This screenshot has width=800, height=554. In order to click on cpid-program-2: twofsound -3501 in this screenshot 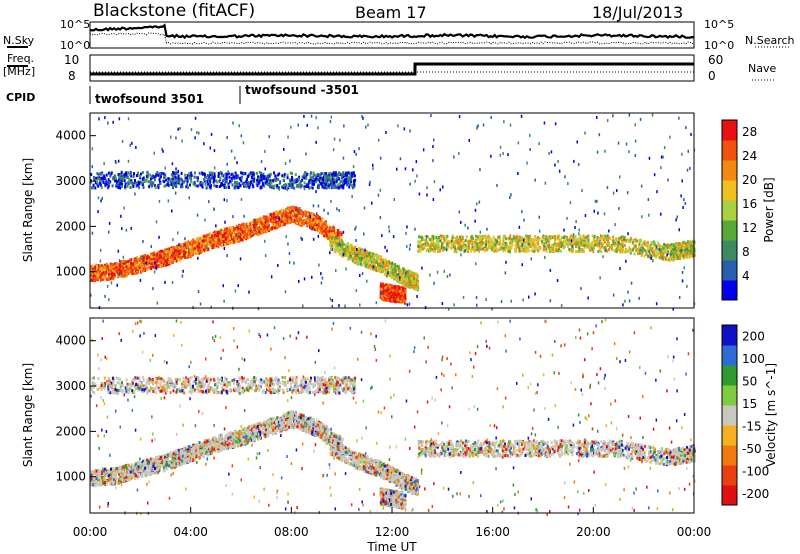, I will do `click(302, 90)`.